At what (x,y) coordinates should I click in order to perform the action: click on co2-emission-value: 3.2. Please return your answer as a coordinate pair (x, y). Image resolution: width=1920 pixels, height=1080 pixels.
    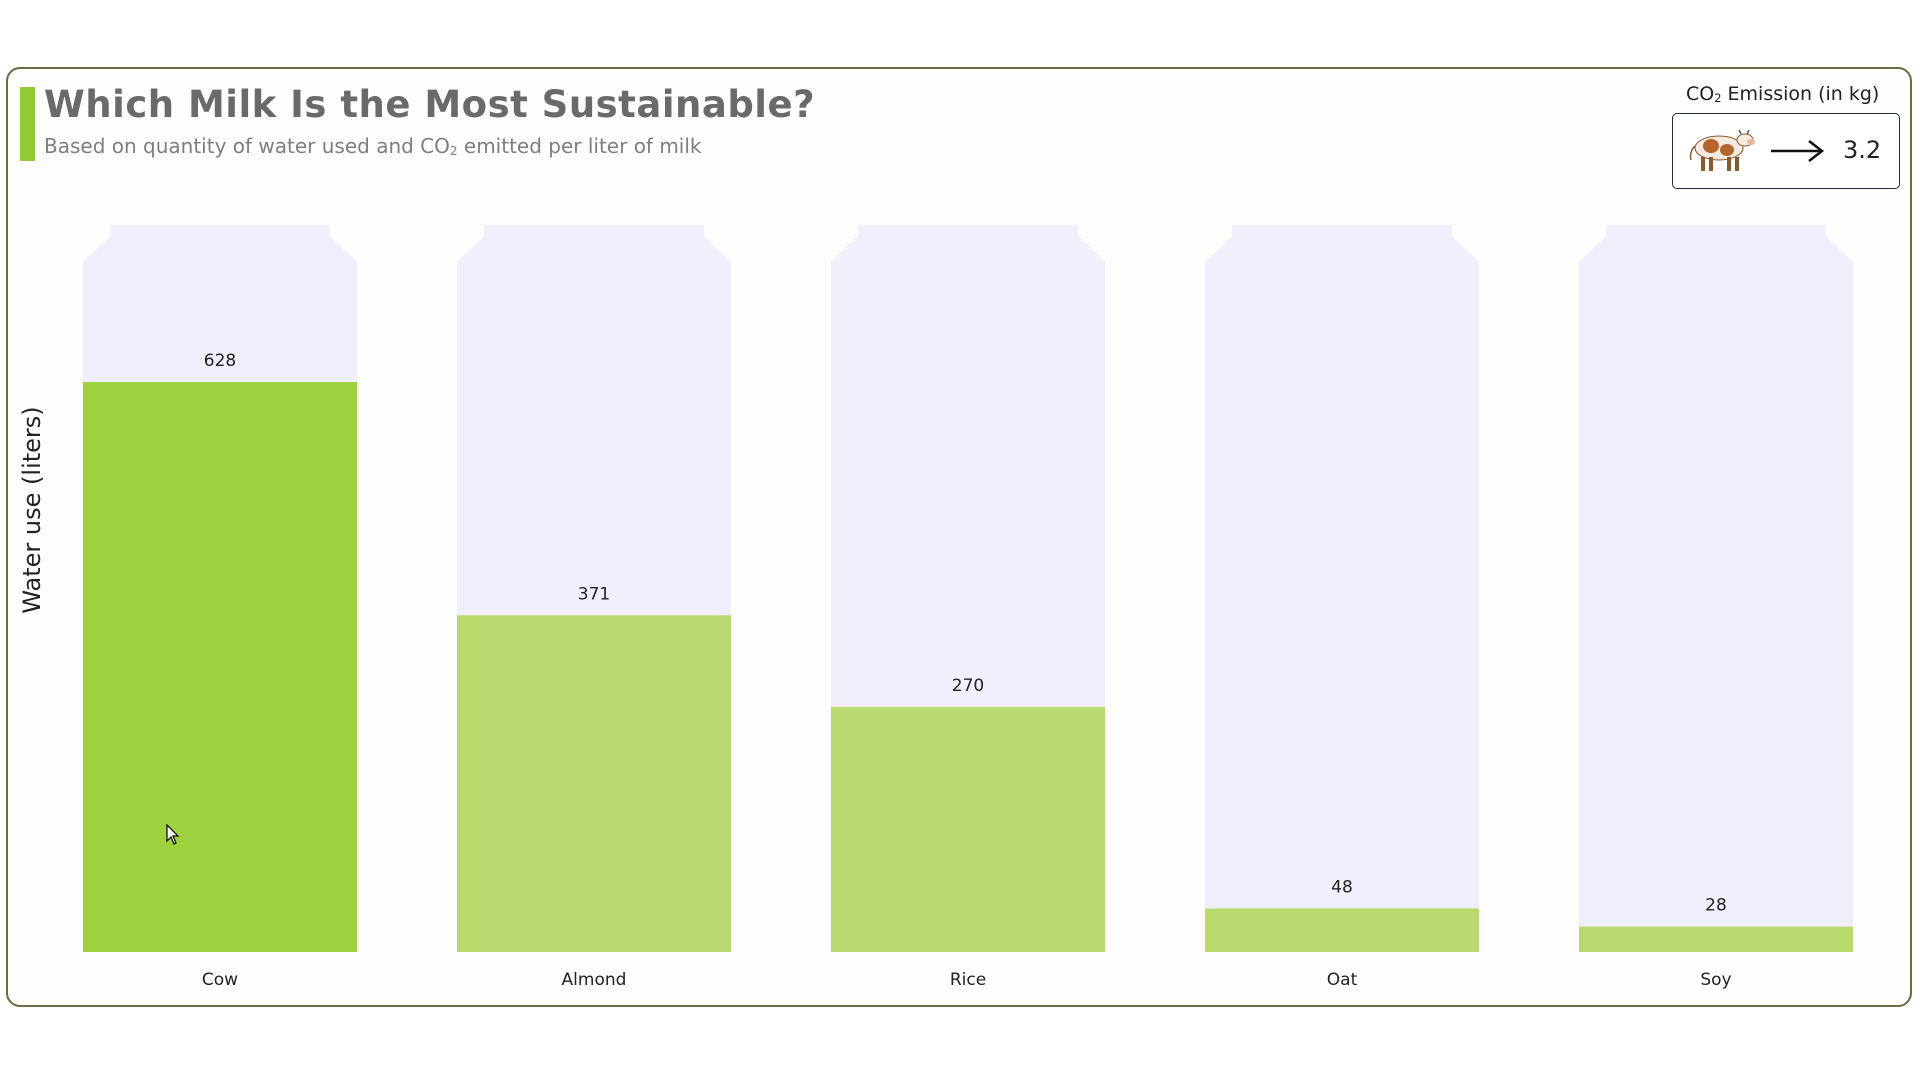
    Looking at the image, I should click on (1862, 150).